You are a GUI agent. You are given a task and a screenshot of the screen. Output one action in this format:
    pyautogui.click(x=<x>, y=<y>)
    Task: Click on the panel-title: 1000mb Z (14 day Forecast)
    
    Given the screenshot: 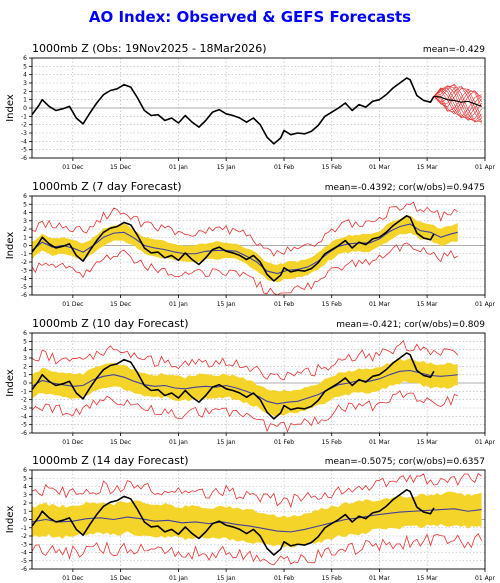 What is the action you would take?
    pyautogui.click(x=110, y=460)
    